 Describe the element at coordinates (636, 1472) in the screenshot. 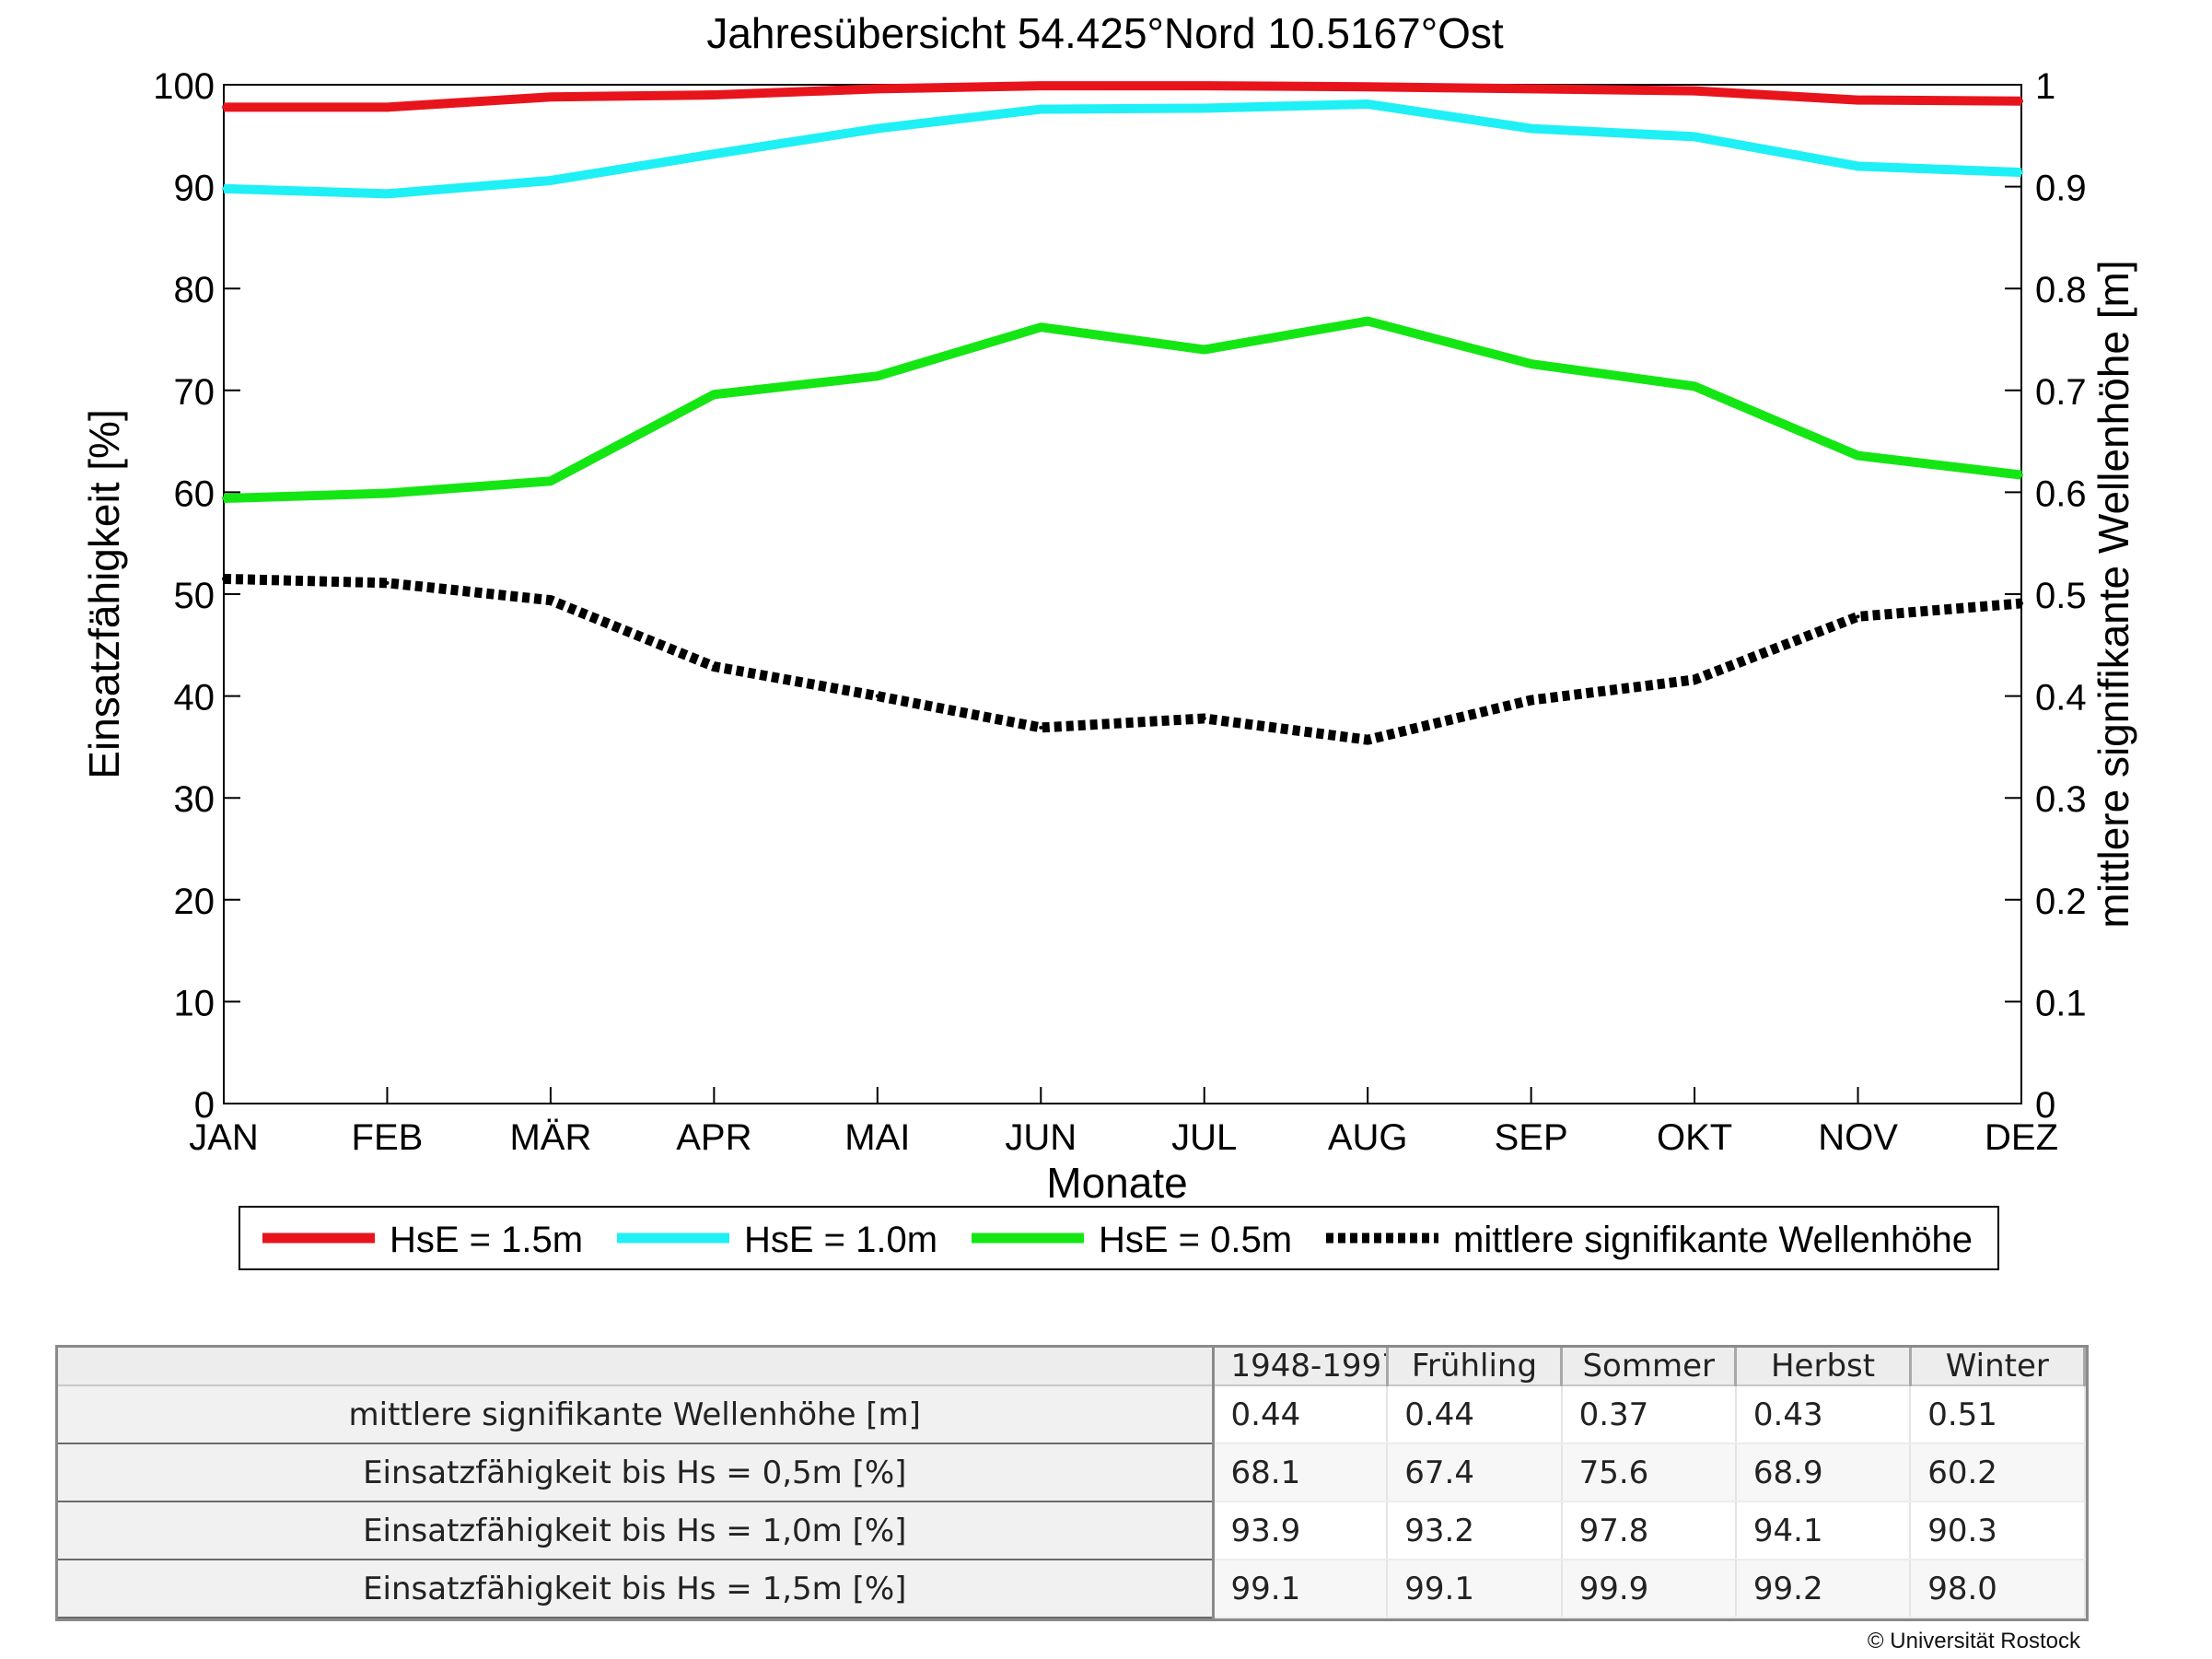

I see `table-row-label: Einsatzfähigkeit bis Hs = 0,5m [%]` at that location.